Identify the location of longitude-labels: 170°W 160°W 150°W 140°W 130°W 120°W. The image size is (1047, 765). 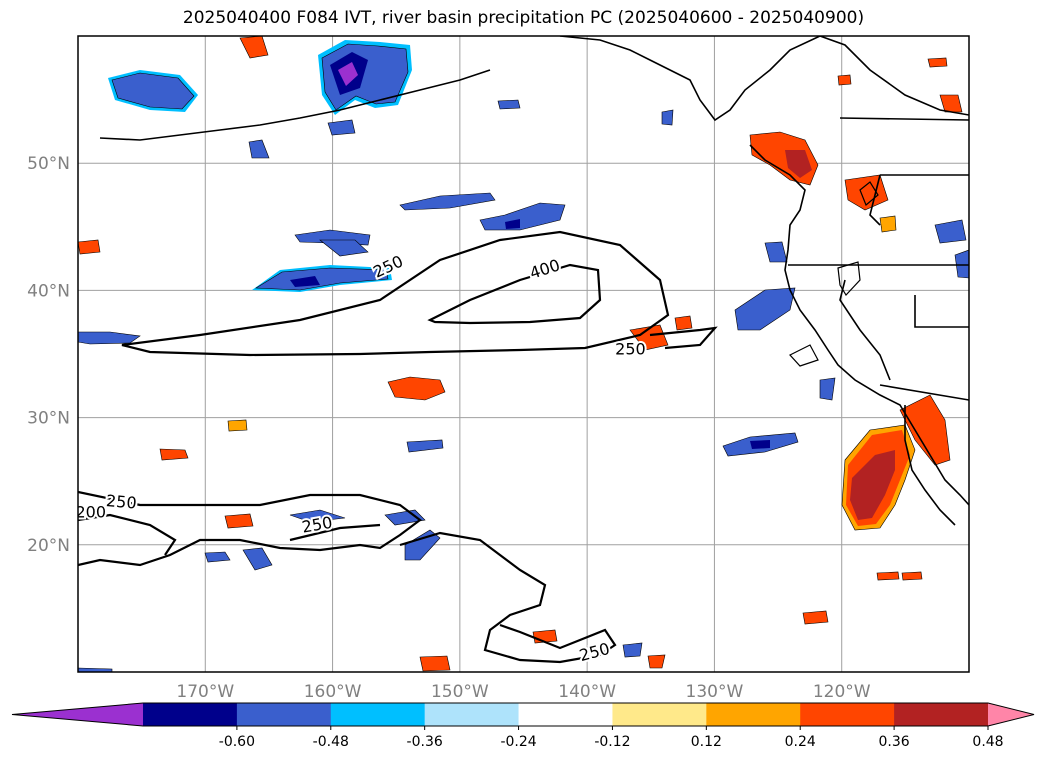
(523, 692).